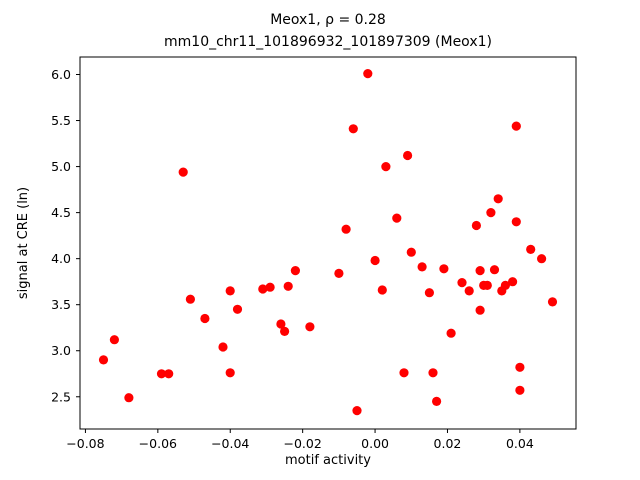 This screenshot has height=480, width=640. What do you see at coordinates (61, 350) in the screenshot?
I see `y-tick-label: 3.0` at bounding box center [61, 350].